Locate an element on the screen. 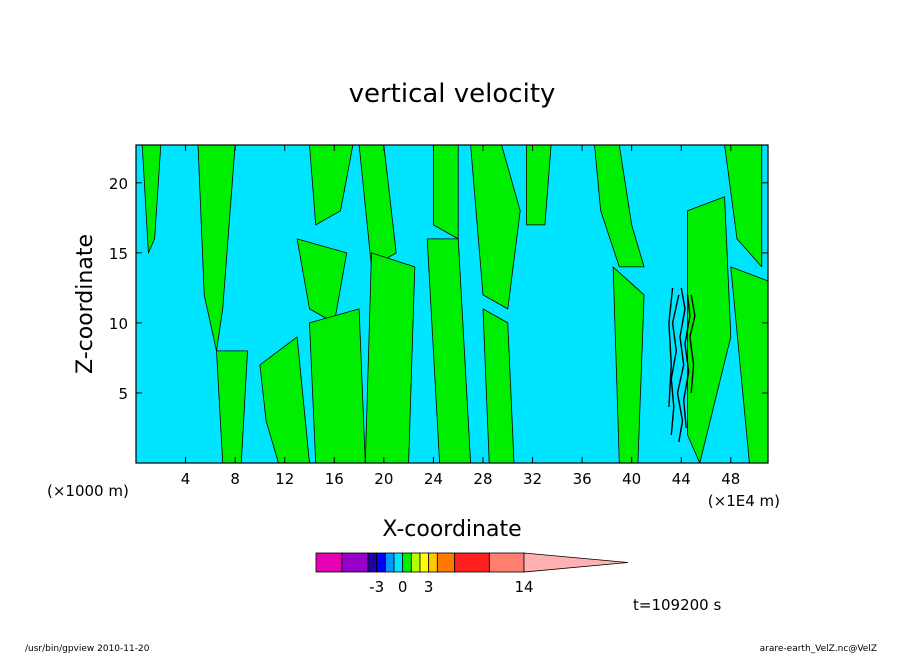 This screenshot has height=654, width=904. x-tick-label: 48 is located at coordinates (730, 479).